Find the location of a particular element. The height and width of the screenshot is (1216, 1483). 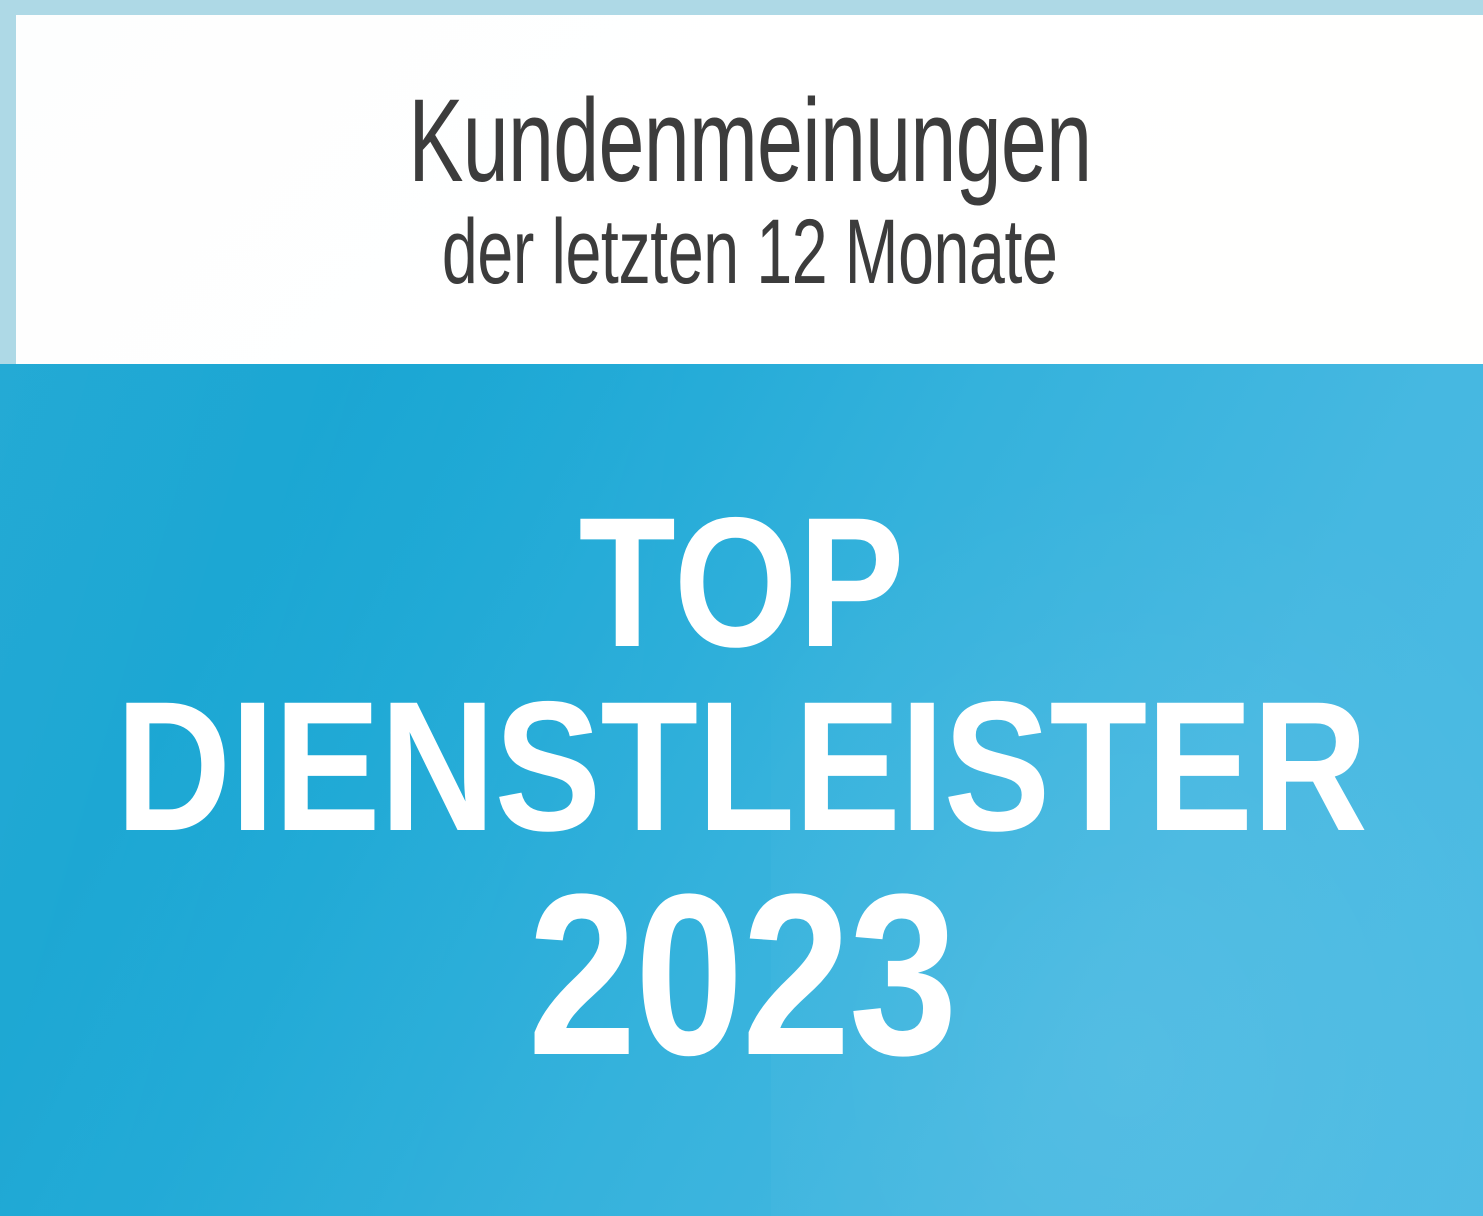

award-rank-label: TOP is located at coordinates (741, 583).